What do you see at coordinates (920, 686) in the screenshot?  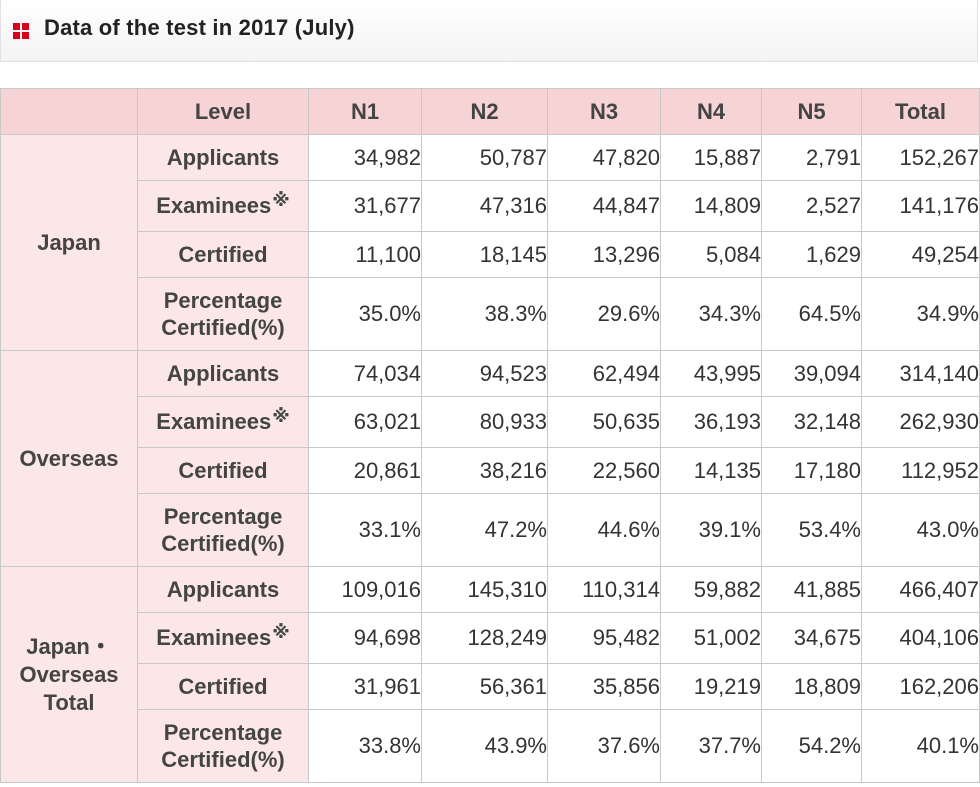 I see `table-cell: 162,206` at bounding box center [920, 686].